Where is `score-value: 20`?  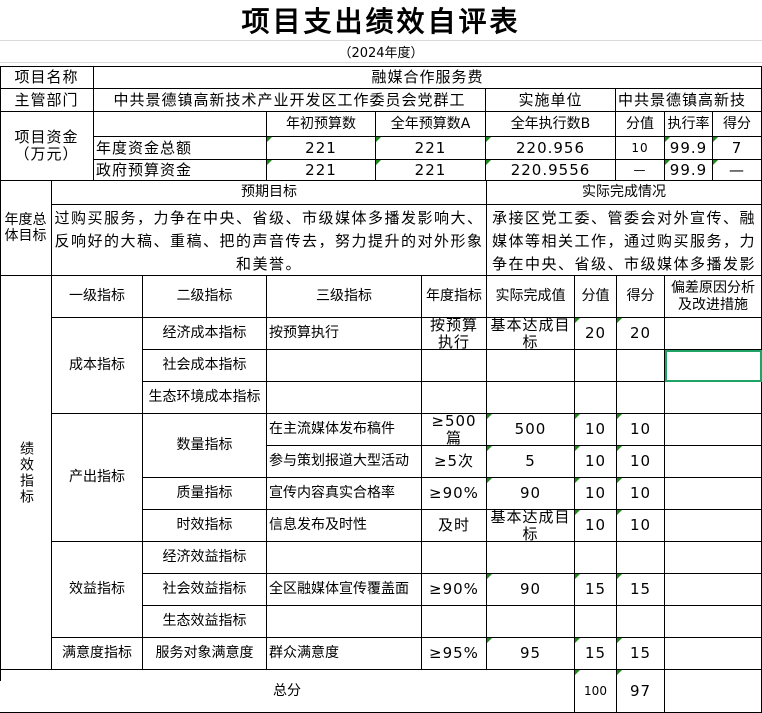
score-value: 20 is located at coordinates (596, 334).